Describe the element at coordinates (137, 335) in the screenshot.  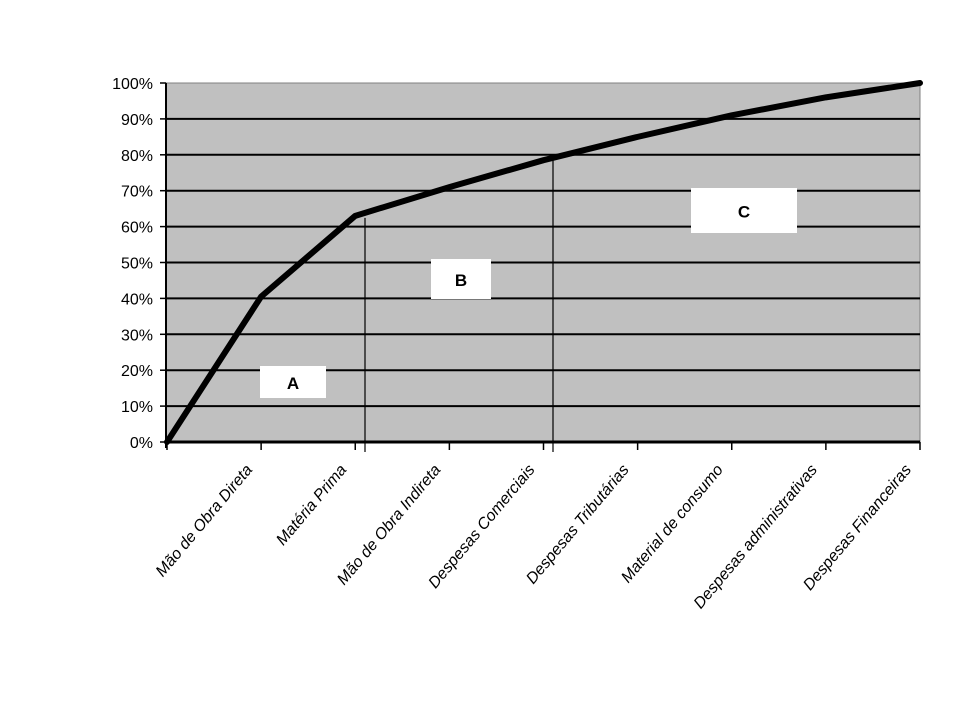
I see `y-tick-label: 30%` at that location.